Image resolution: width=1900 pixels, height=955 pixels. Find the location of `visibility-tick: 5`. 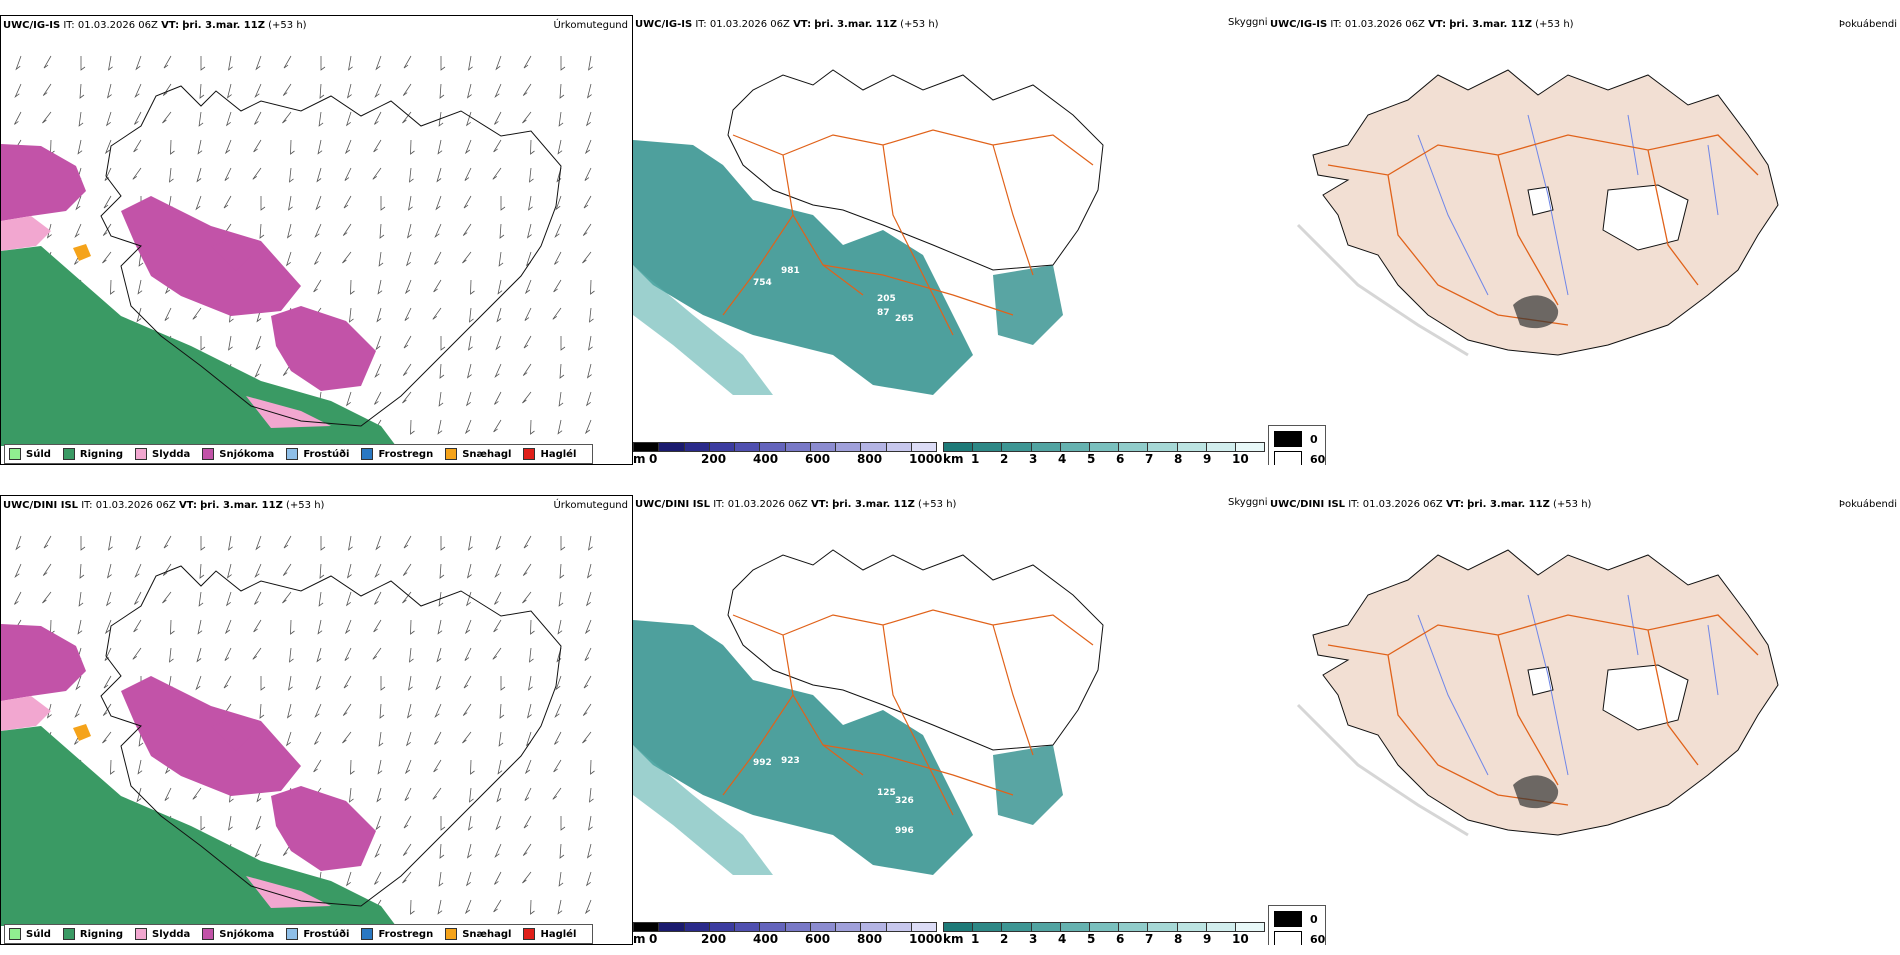

visibility-tick: 5 is located at coordinates (1091, 458).